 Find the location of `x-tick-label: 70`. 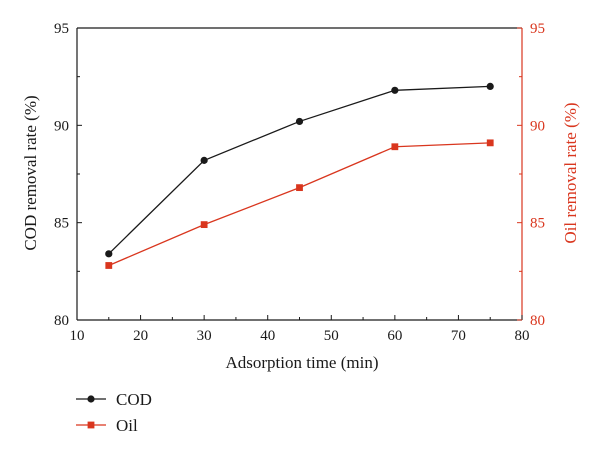

x-tick-label: 70 is located at coordinates (458, 336).